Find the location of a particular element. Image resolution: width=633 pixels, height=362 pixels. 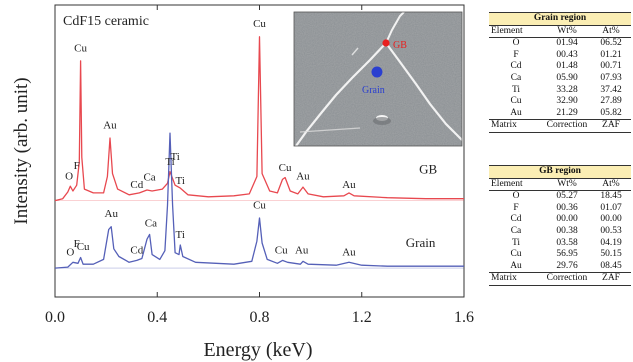

table-cell-at: 05.82 is located at coordinates (611, 112).